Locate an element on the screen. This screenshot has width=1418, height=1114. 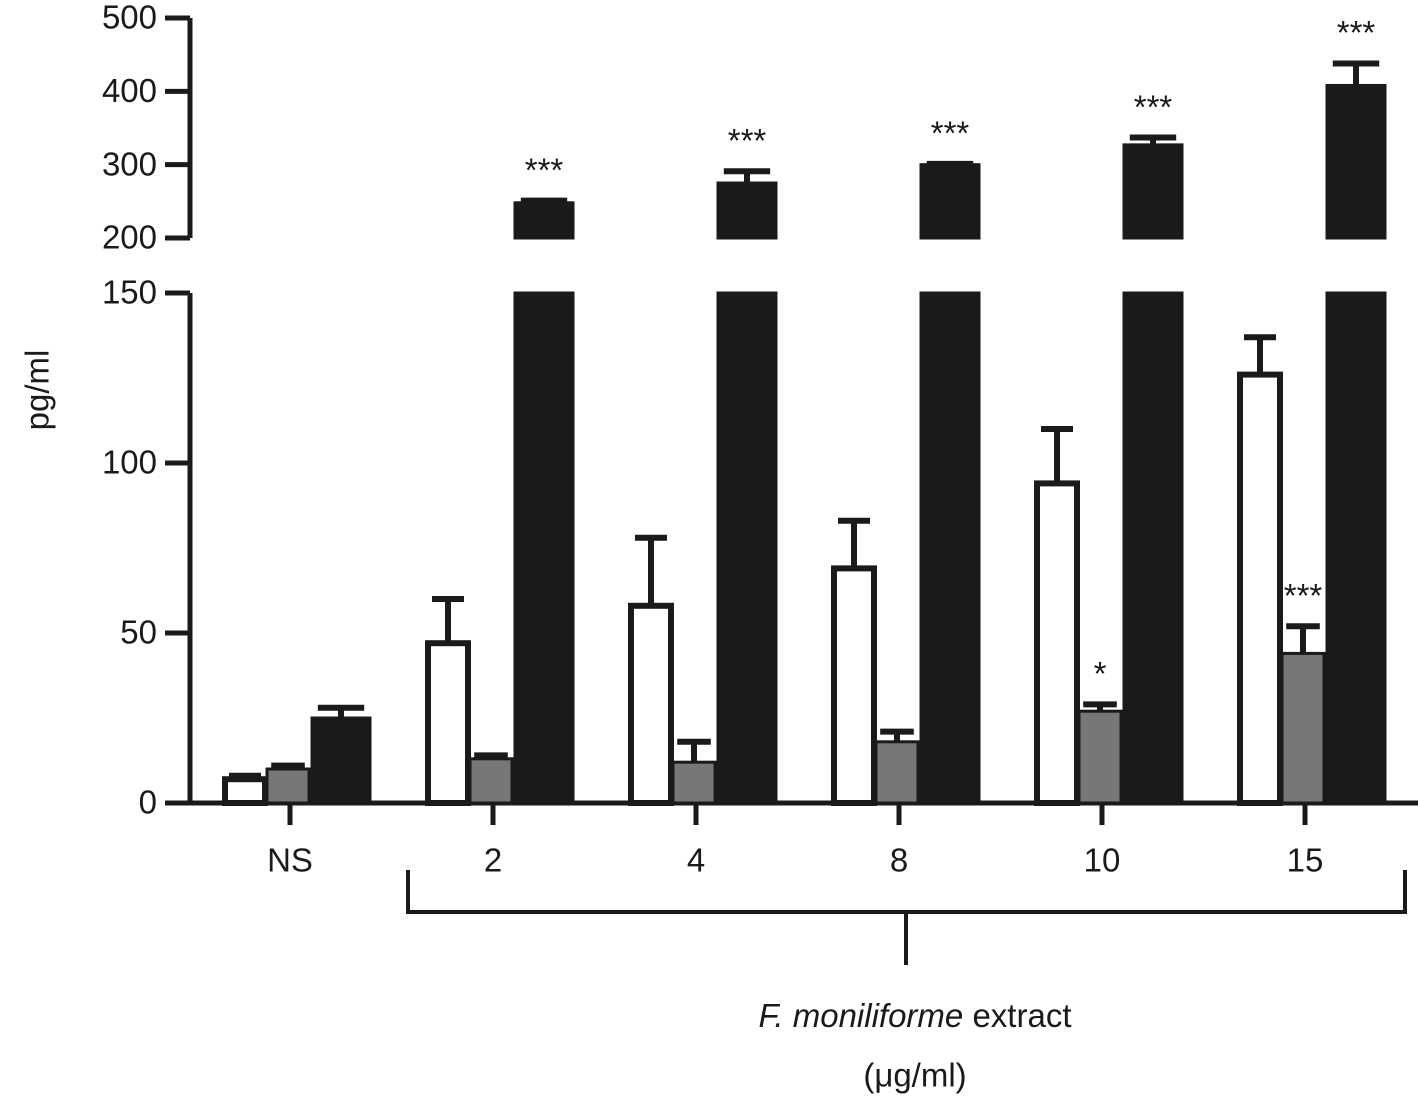
x-tick-label: NS is located at coordinates (290, 860).